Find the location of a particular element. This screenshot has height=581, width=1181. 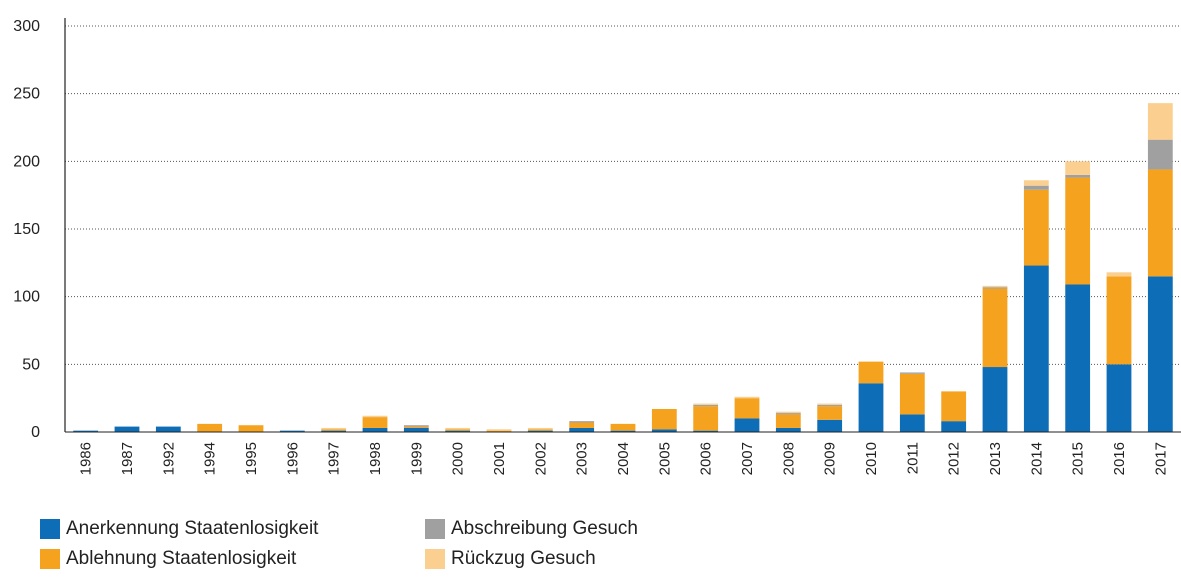

x-tick-label: 2009 is located at coordinates (830, 458).